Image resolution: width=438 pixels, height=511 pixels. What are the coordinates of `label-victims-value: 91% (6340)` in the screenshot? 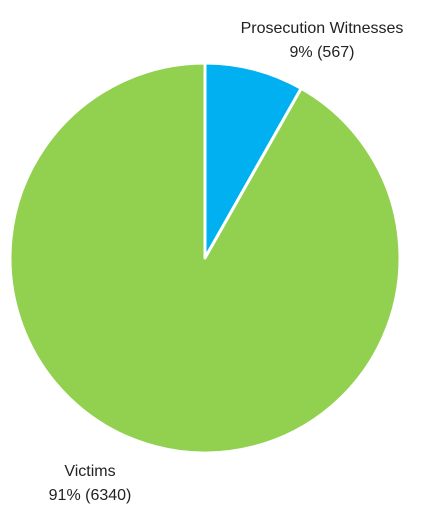 It's located at (90, 495).